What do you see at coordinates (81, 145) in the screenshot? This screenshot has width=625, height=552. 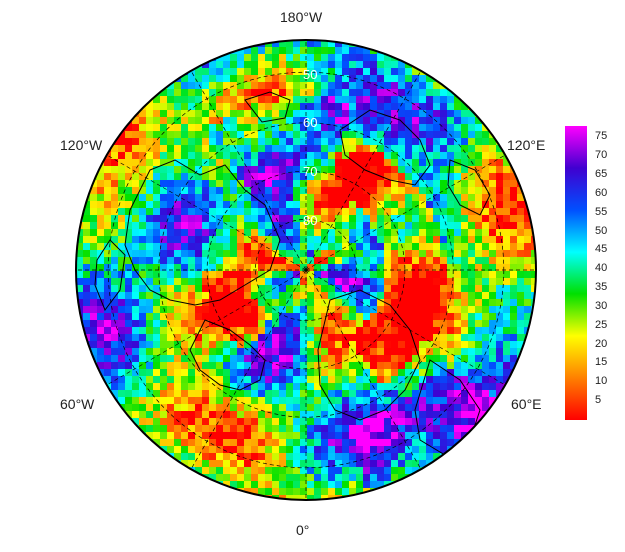 I see `longitude-label-120w: 120°W` at bounding box center [81, 145].